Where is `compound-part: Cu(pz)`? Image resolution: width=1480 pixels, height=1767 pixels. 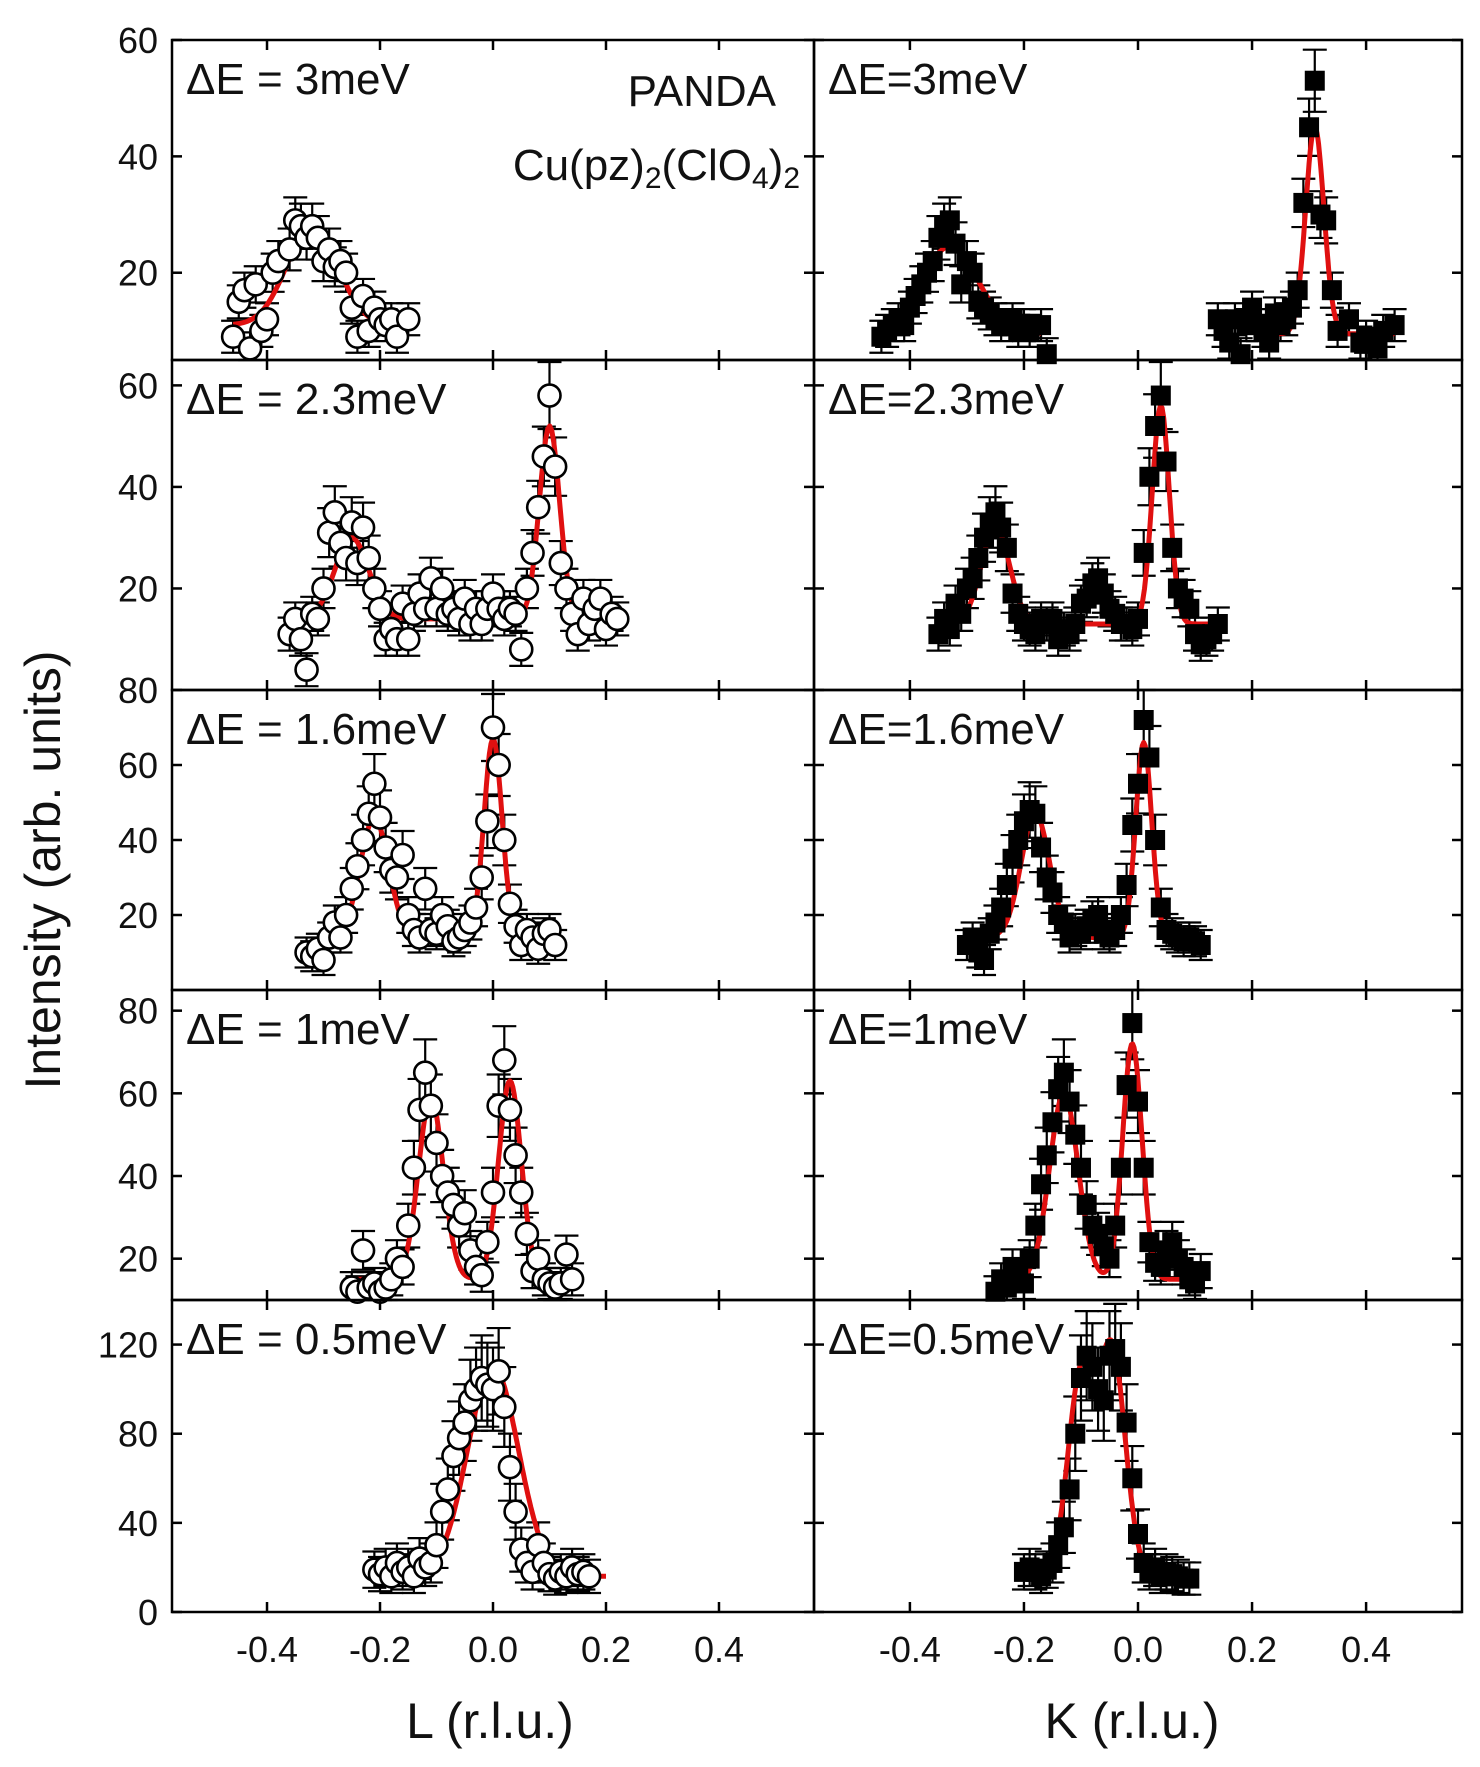
compound-part: Cu(pz) is located at coordinates (579, 165).